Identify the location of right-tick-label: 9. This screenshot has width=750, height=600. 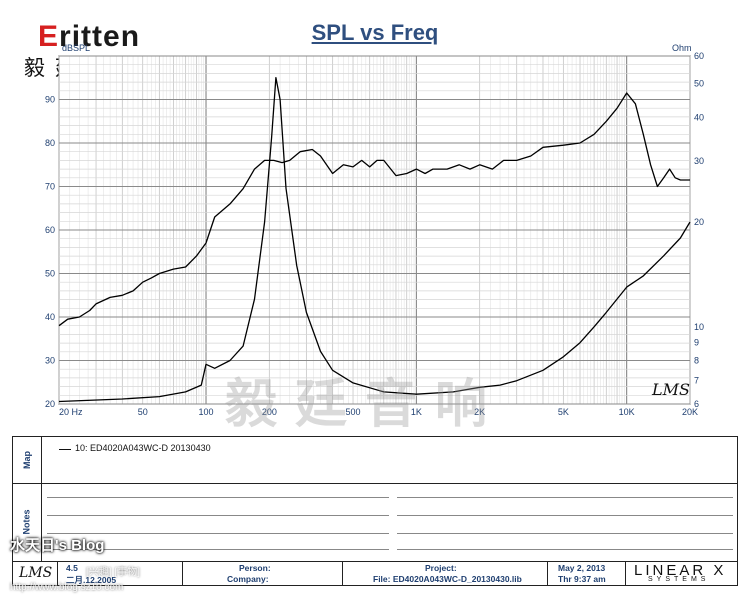
(696, 343).